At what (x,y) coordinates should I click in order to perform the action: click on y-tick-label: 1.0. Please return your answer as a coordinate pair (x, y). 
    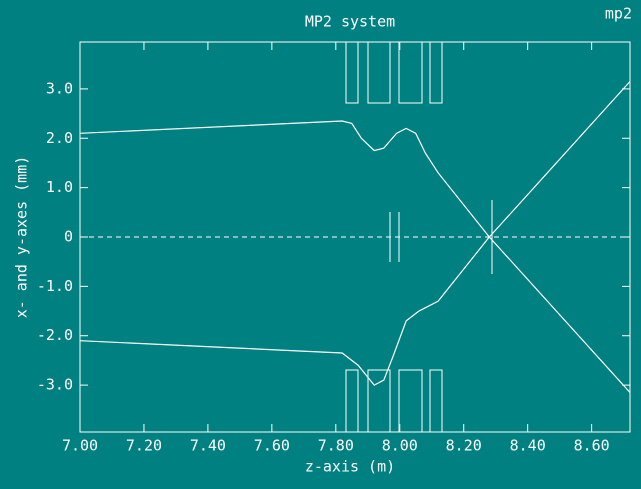
    Looking at the image, I should click on (59, 187).